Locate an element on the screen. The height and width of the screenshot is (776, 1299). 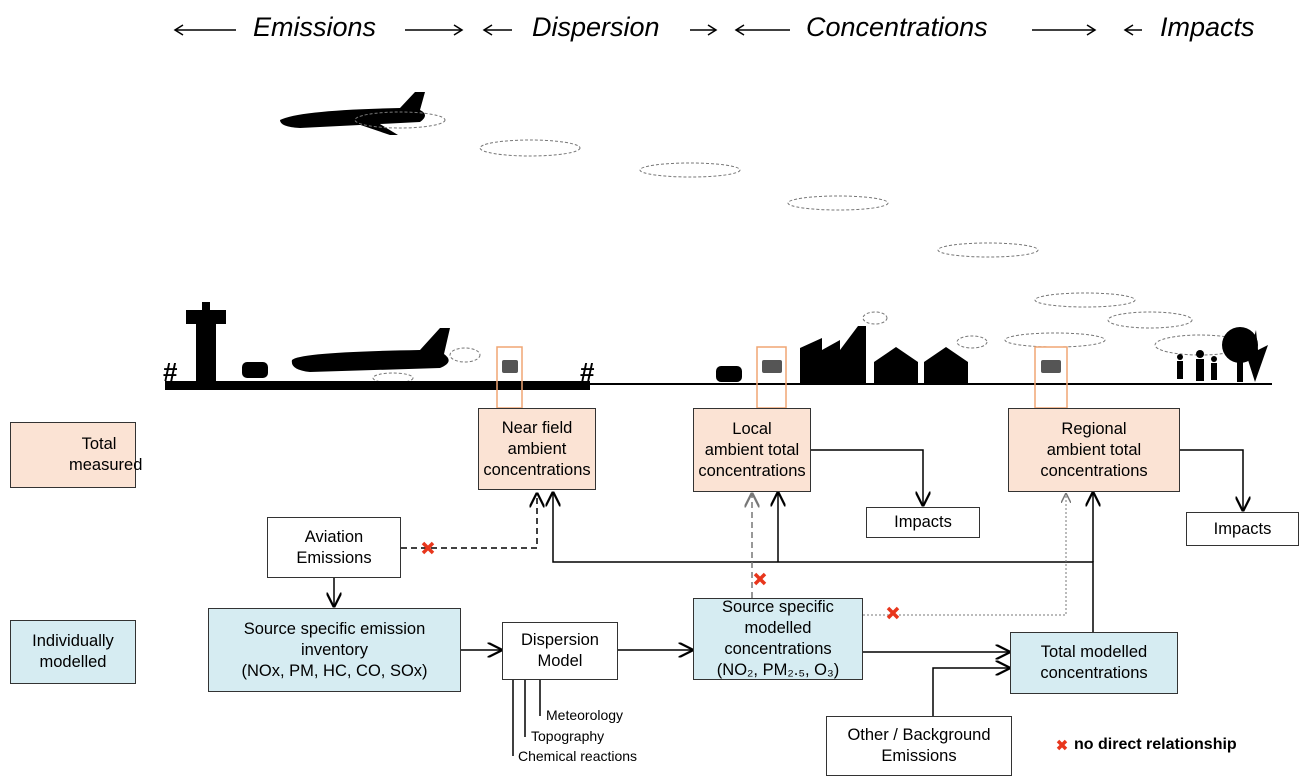
stage-label: Impacts is located at coordinates (1207, 27).